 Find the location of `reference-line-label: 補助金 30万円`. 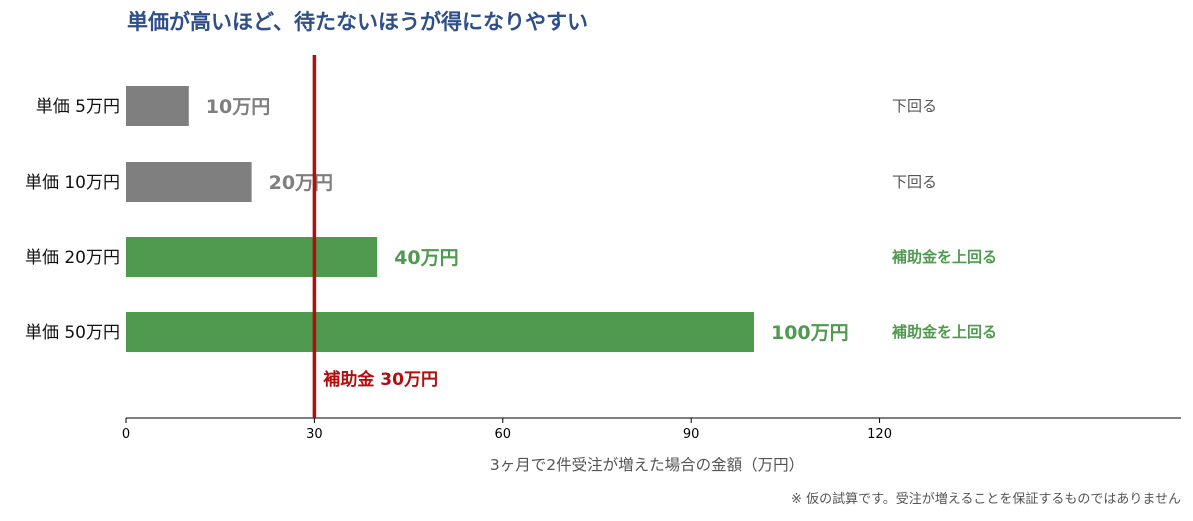

reference-line-label: 補助金 30万円 is located at coordinates (380, 379).